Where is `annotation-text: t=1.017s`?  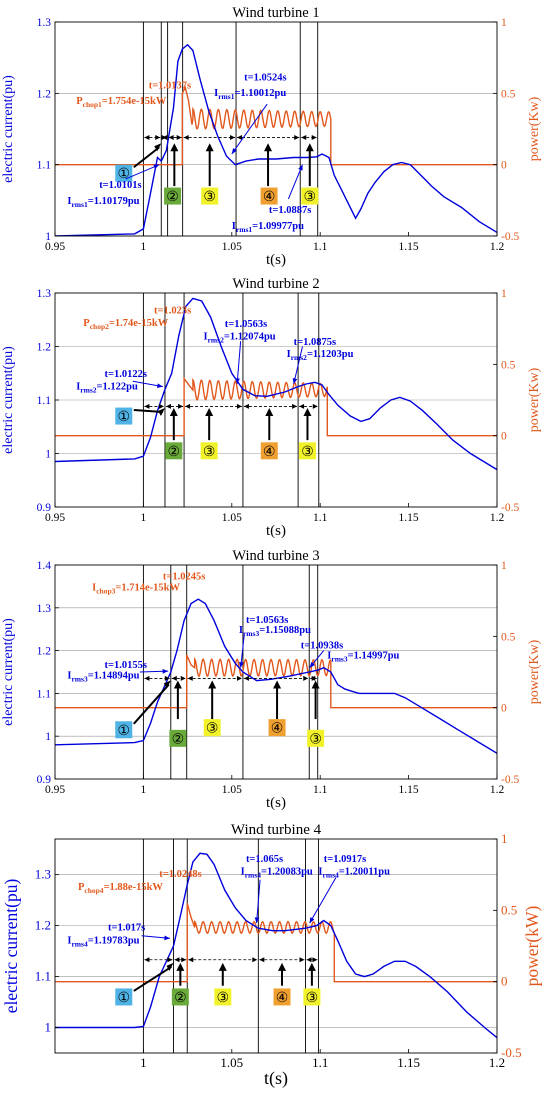
annotation-text: t=1.017s is located at coordinates (126, 928).